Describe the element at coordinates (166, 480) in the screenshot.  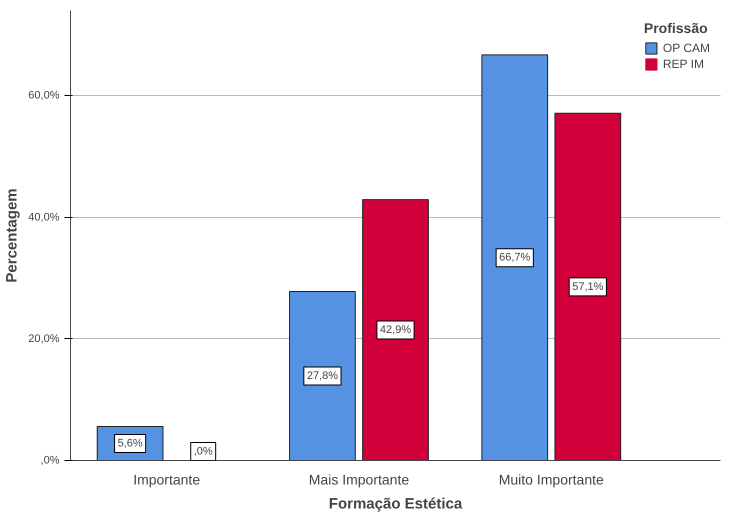
I see `x-tick-label: Importante` at that location.